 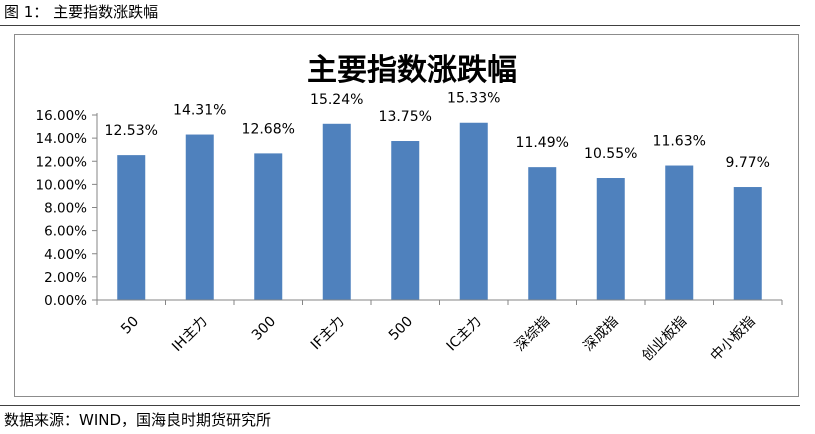 I want to click on data-label: 15.33%, so click(x=473, y=99).